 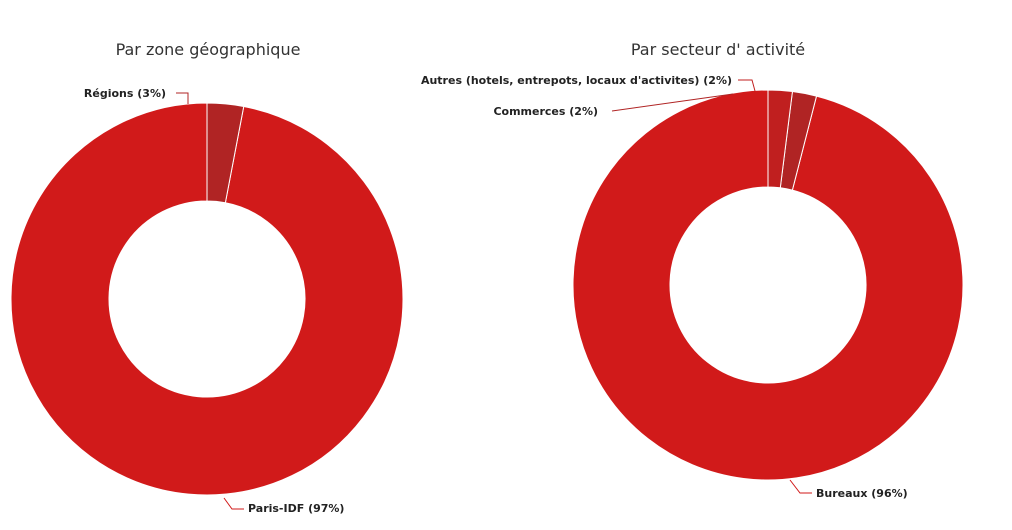 I want to click on slice-autres, so click(x=780, y=139).